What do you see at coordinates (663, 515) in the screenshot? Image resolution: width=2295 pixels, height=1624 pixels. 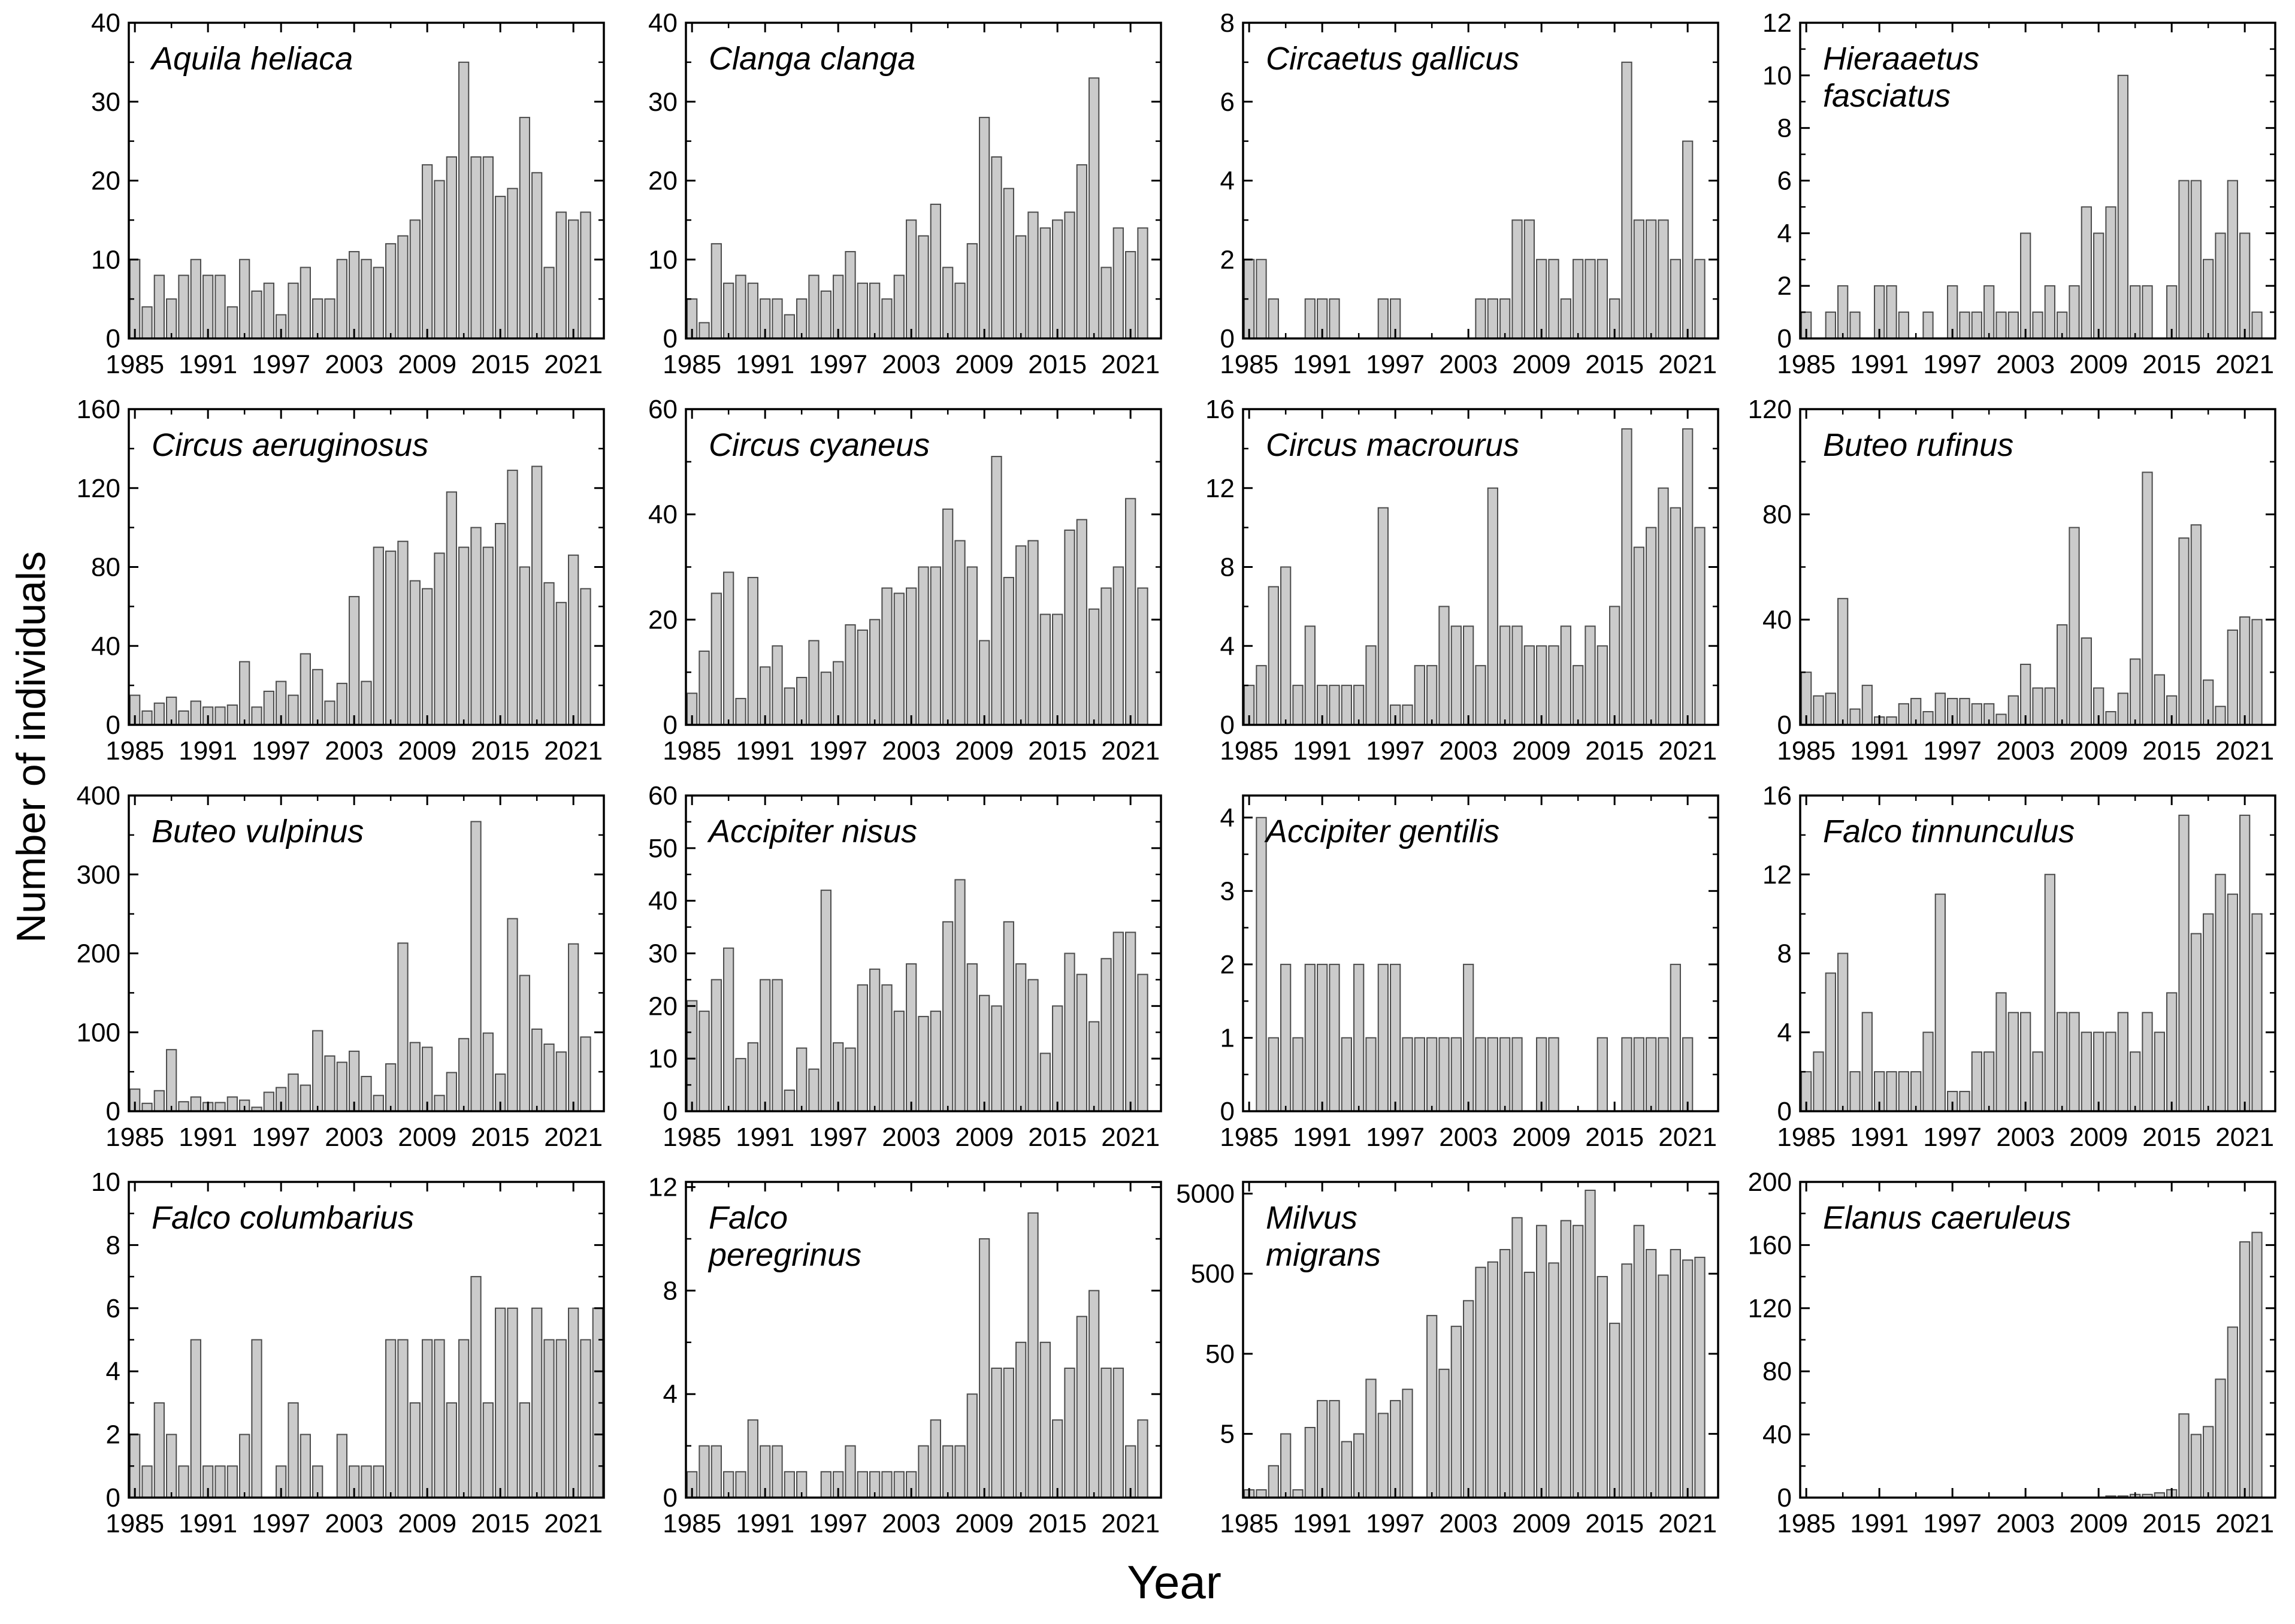 I see `y-tick-label: 40` at bounding box center [663, 515].